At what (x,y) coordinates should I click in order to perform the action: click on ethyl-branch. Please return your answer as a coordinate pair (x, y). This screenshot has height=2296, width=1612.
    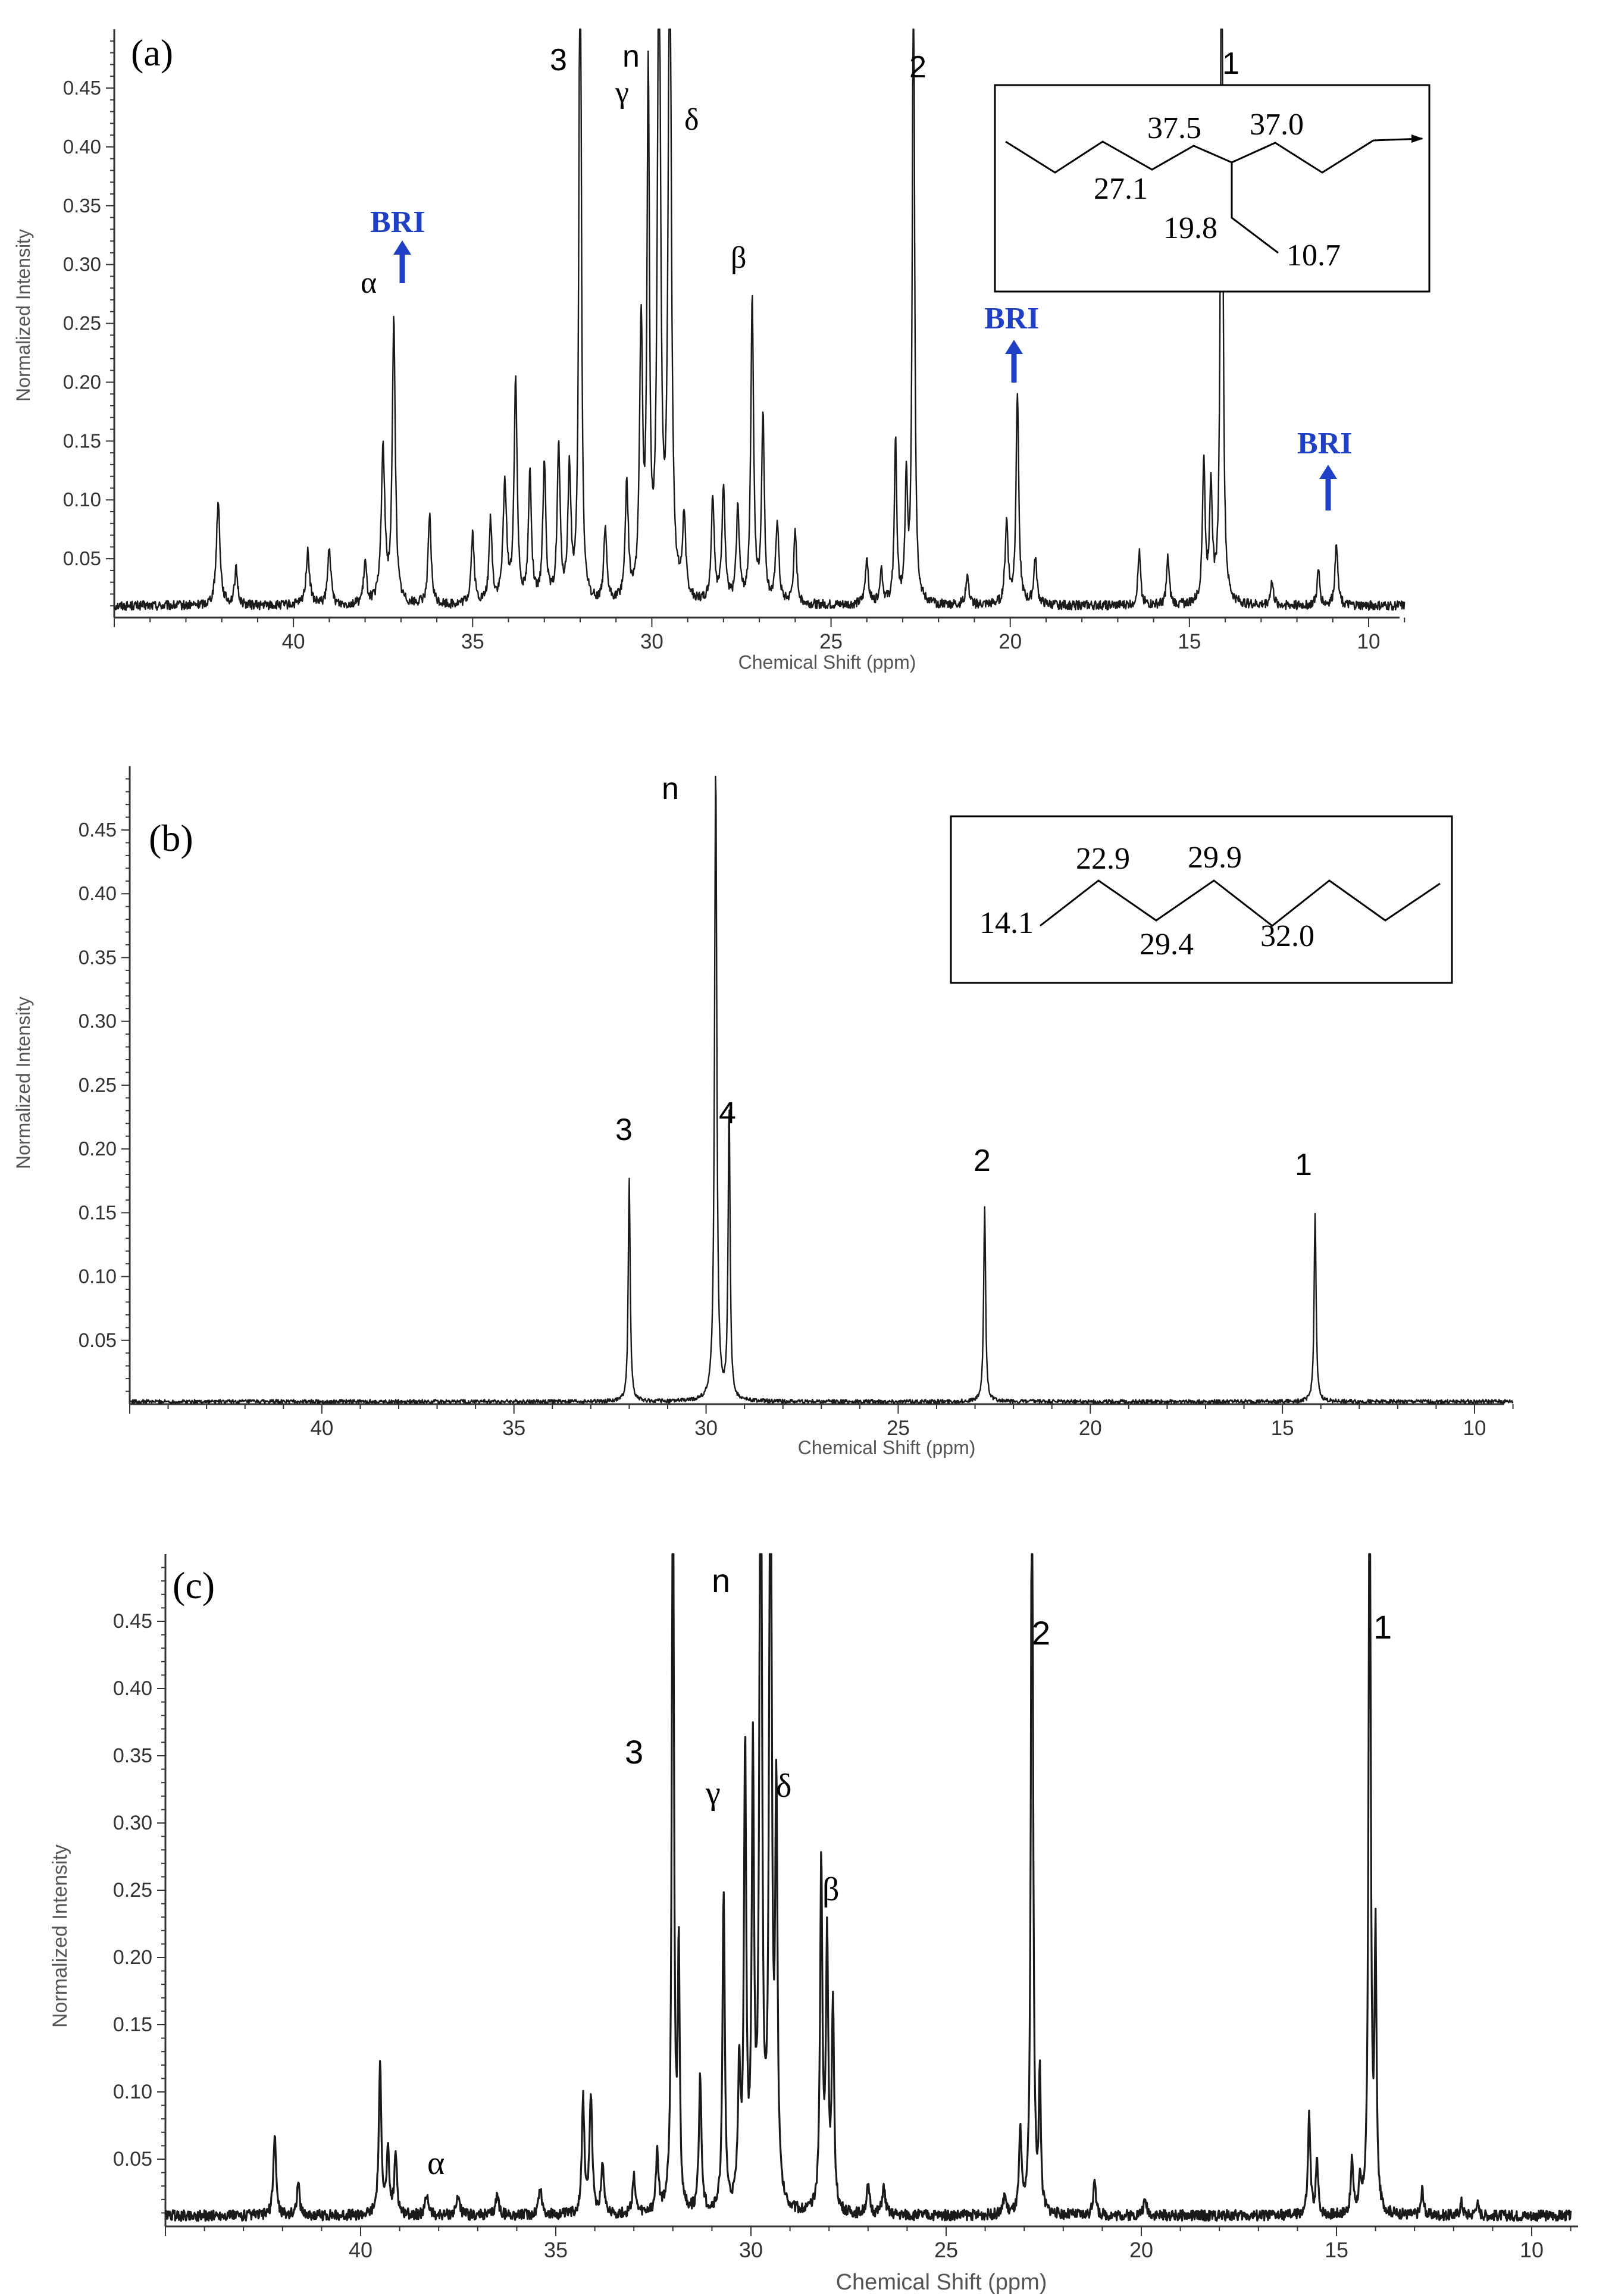
    Looking at the image, I should click on (1255, 208).